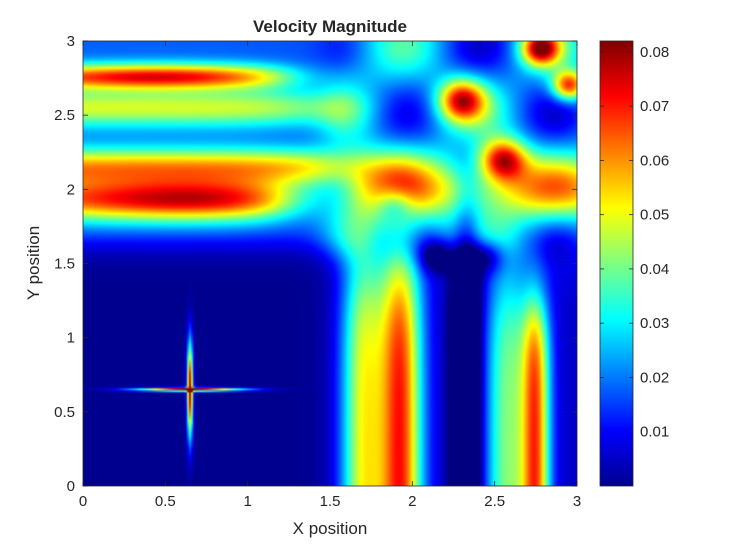 This screenshot has height=546, width=729. Describe the element at coordinates (71, 338) in the screenshot. I see `y-tick-label: 1` at that location.